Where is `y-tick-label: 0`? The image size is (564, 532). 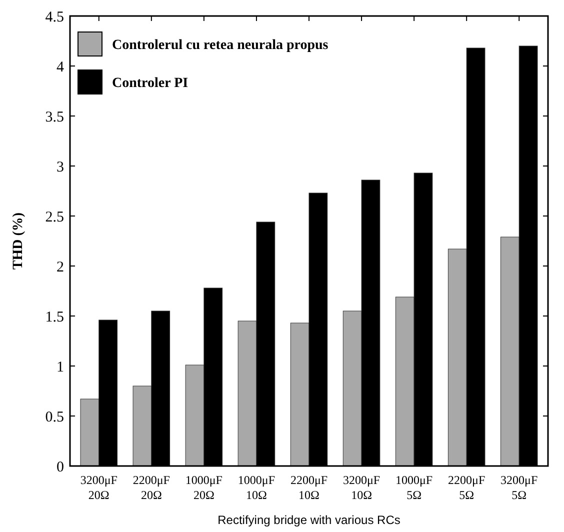 y-tick-label: 0 is located at coordinates (60, 467).